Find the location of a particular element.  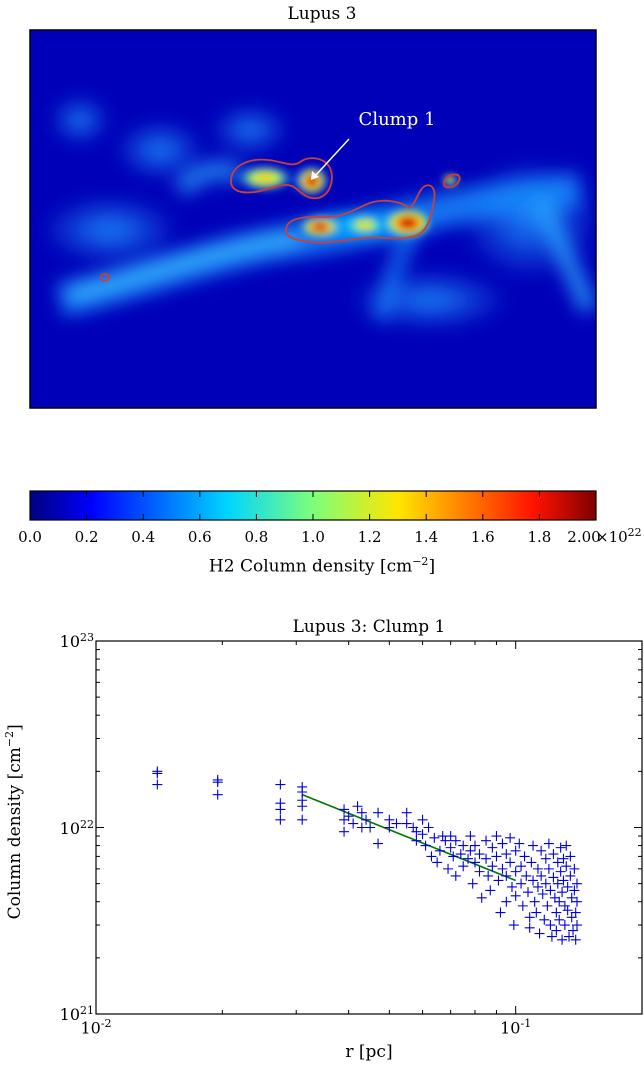

density-contours is located at coordinates (280, 219).